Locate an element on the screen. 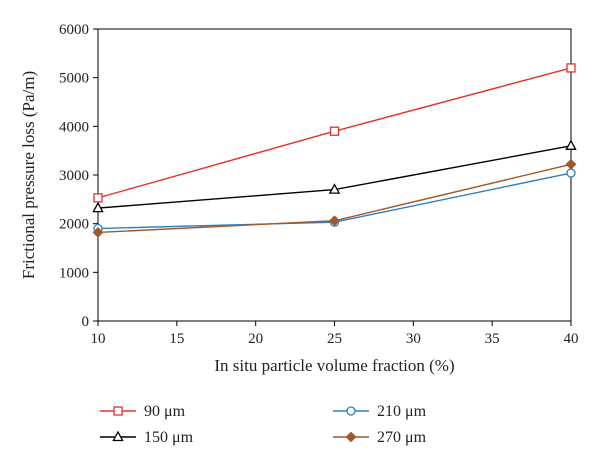 The height and width of the screenshot is (469, 600). y-tick-label: 1000 is located at coordinates (74, 273).